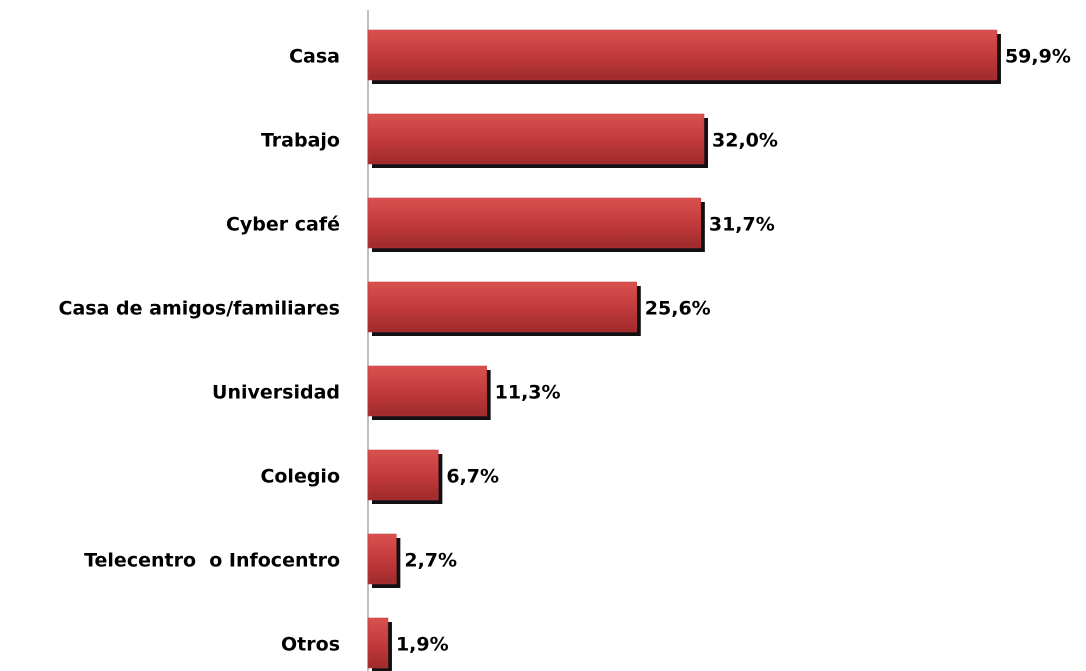 The image size is (1086, 671). Describe the element at coordinates (276, 393) in the screenshot. I see `category-label: Universidad` at that location.